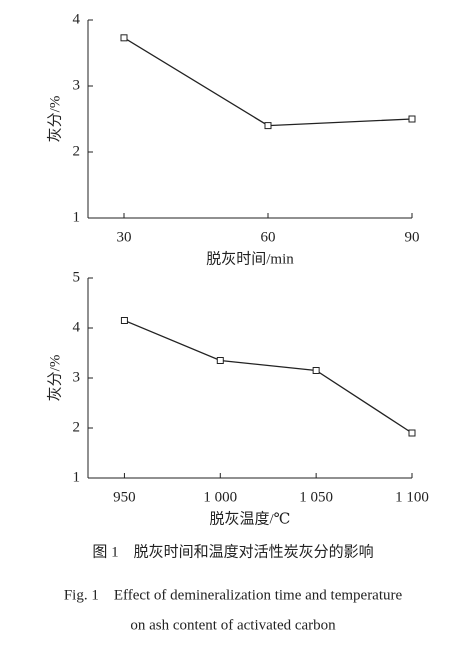  I want to click on caption-cn: 图 1 脱灰时间和温度对活性炭灰分的影响, so click(232, 551).